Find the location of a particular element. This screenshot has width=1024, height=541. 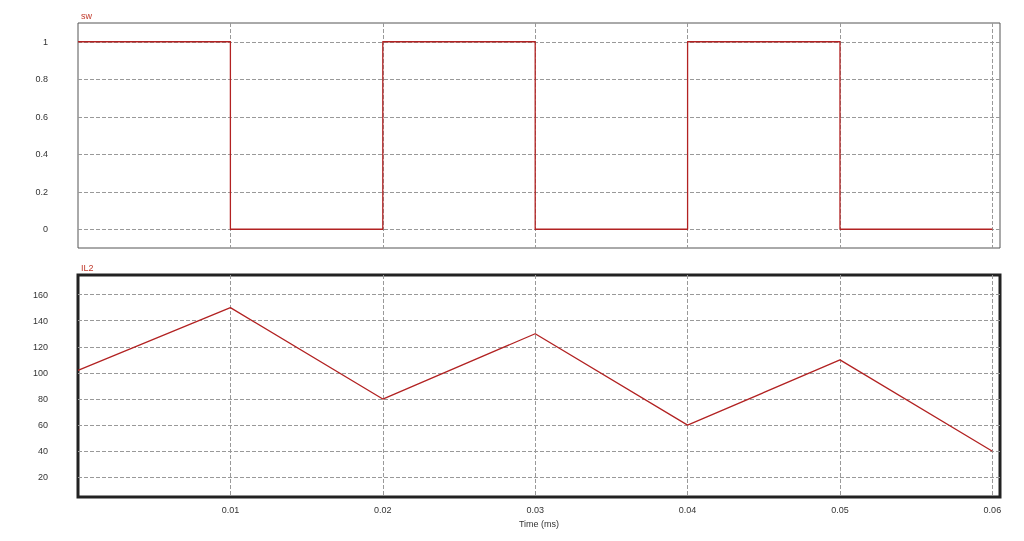

y-tick-label: 1 is located at coordinates (45, 41).